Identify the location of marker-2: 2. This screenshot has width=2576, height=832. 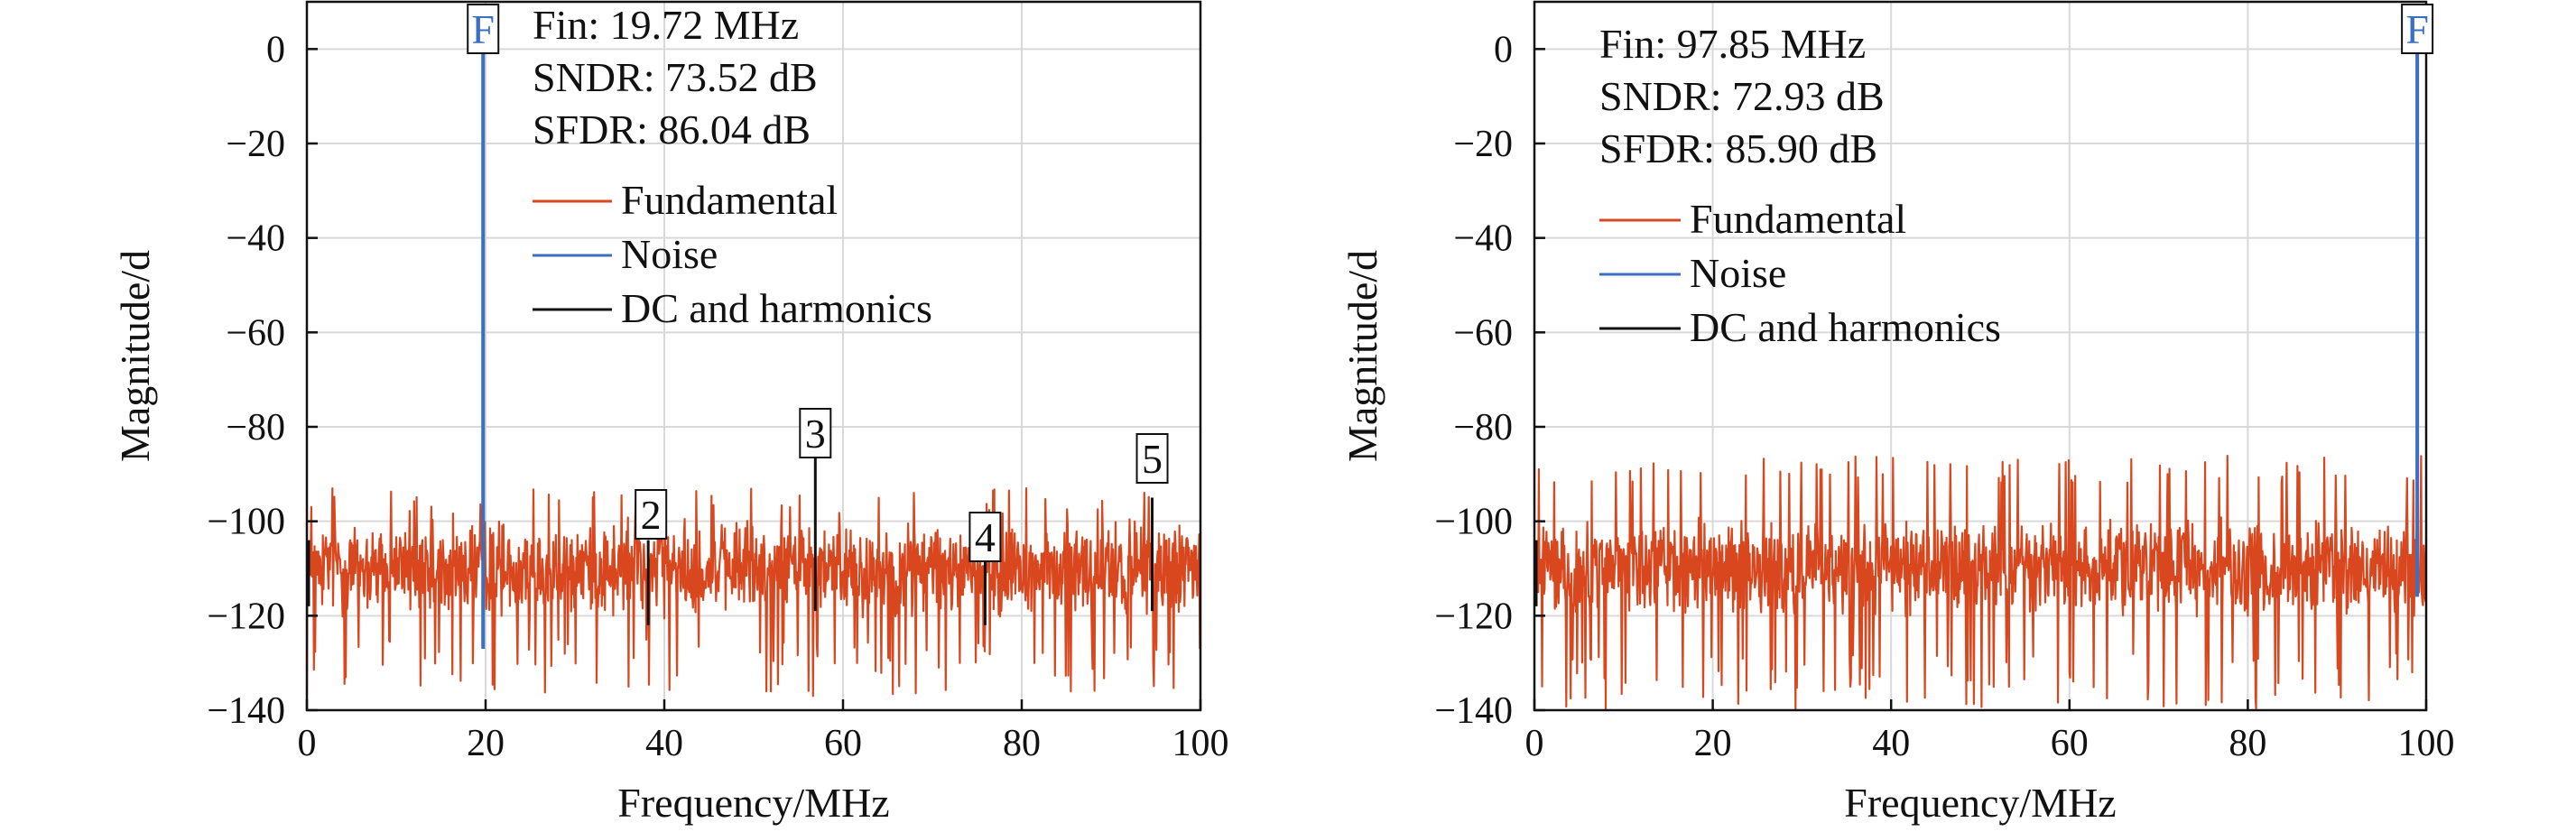
(651, 514).